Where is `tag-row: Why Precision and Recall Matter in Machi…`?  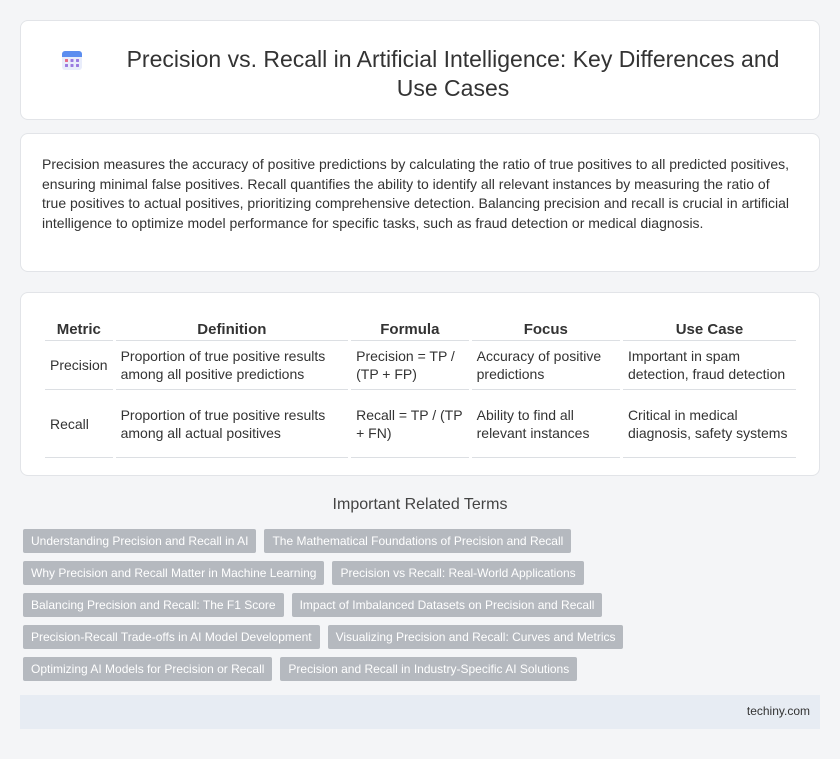
tag-row: Why Precision and Recall Matter in Machi… is located at coordinates (413, 573).